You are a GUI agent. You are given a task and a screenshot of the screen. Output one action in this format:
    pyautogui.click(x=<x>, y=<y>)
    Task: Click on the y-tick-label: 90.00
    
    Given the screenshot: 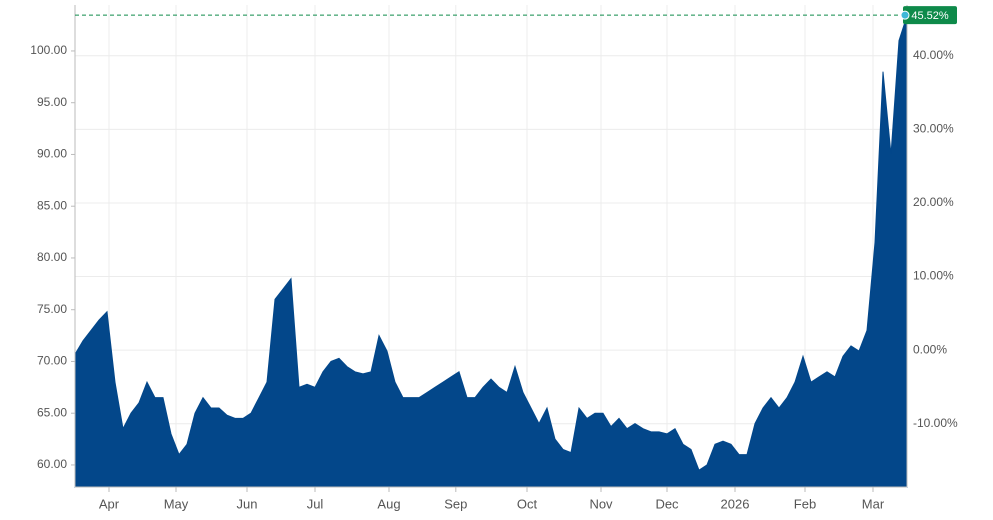 What is the action you would take?
    pyautogui.click(x=52, y=154)
    